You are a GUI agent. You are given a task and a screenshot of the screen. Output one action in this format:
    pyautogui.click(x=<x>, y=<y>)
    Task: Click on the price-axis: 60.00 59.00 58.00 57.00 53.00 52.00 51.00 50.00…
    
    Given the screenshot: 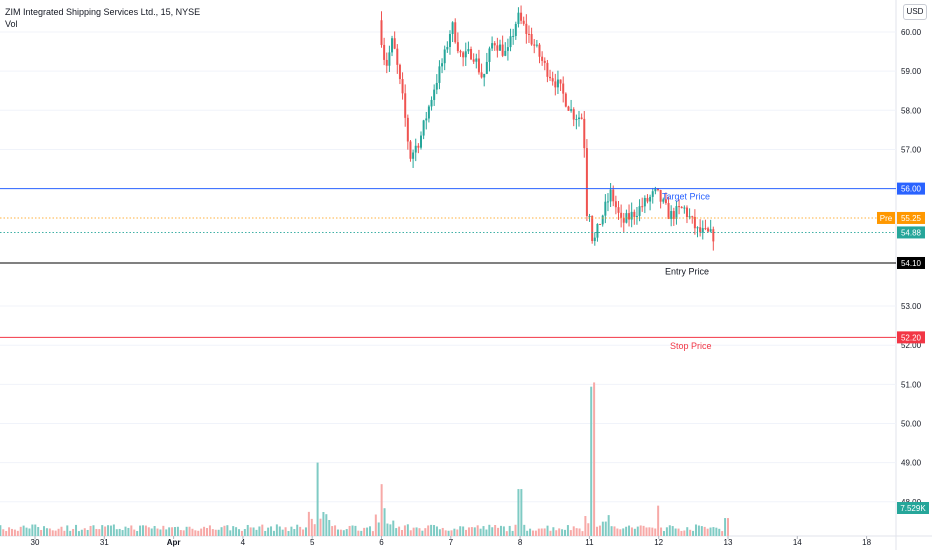 What is the action you would take?
    pyautogui.click(x=903, y=271)
    